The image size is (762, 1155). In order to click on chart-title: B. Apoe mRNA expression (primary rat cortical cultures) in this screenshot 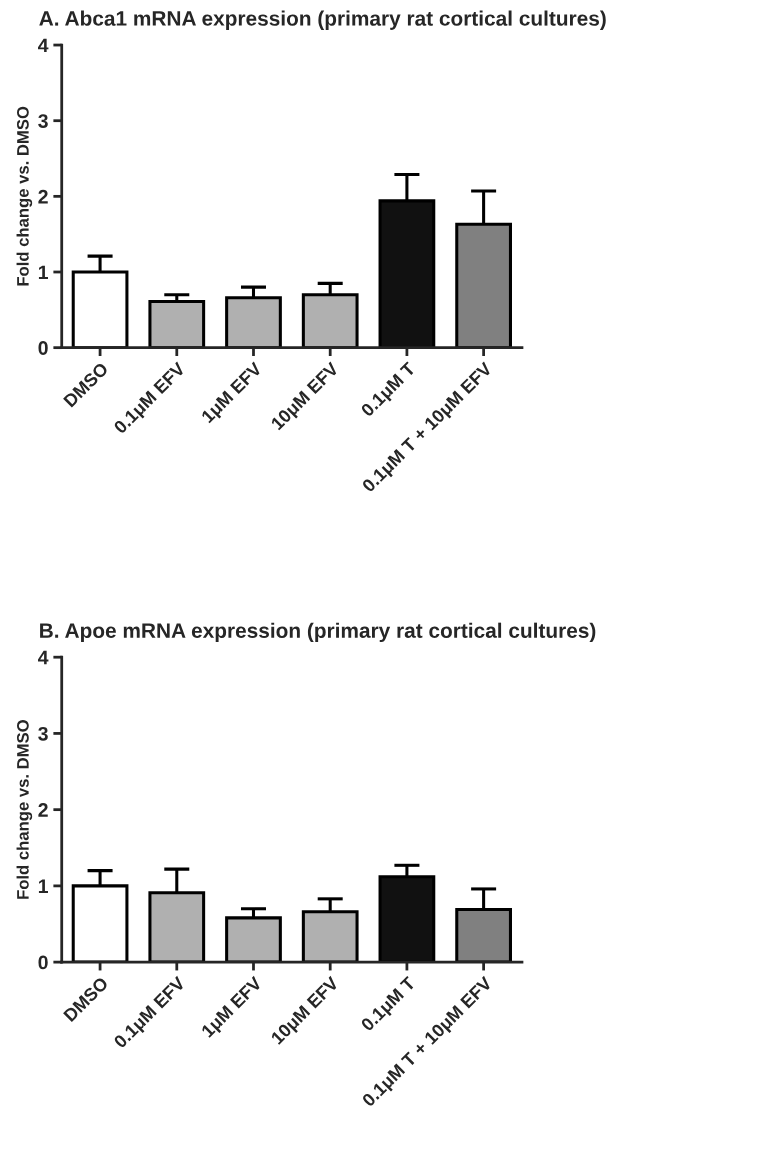, I will do `click(318, 632)`.